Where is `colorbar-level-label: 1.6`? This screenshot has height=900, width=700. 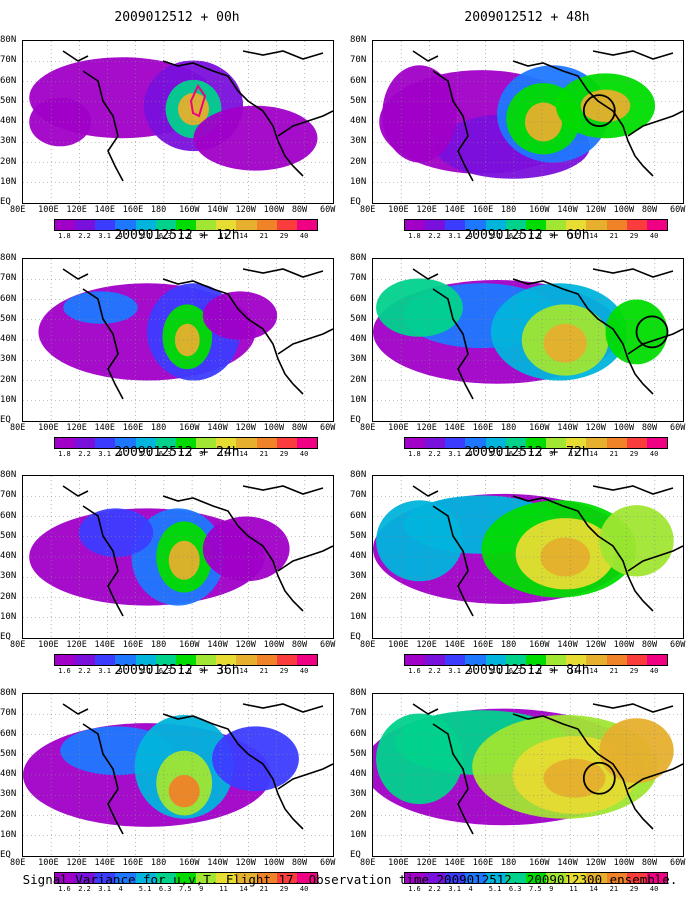
colorbar-level-label: 1.6 is located at coordinates (64, 889).